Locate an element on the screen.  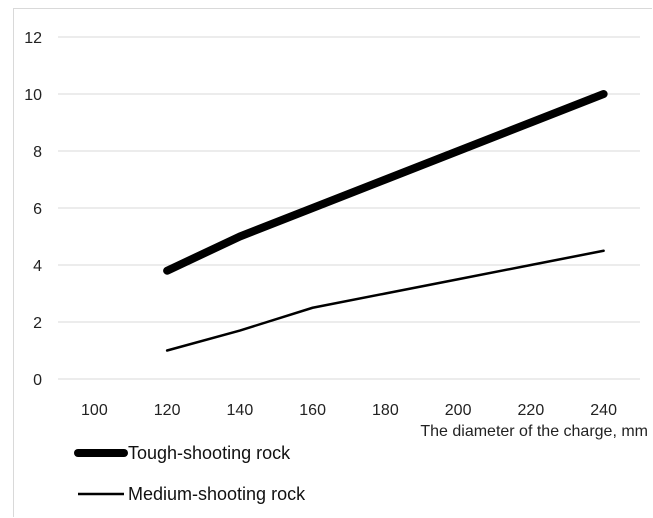
y-tick-label: 12 is located at coordinates (33, 38).